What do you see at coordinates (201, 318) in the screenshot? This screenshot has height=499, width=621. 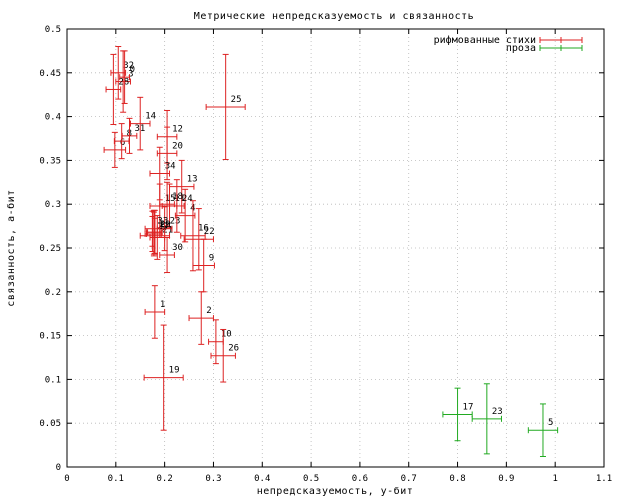 I see `data-point: 2` at bounding box center [201, 318].